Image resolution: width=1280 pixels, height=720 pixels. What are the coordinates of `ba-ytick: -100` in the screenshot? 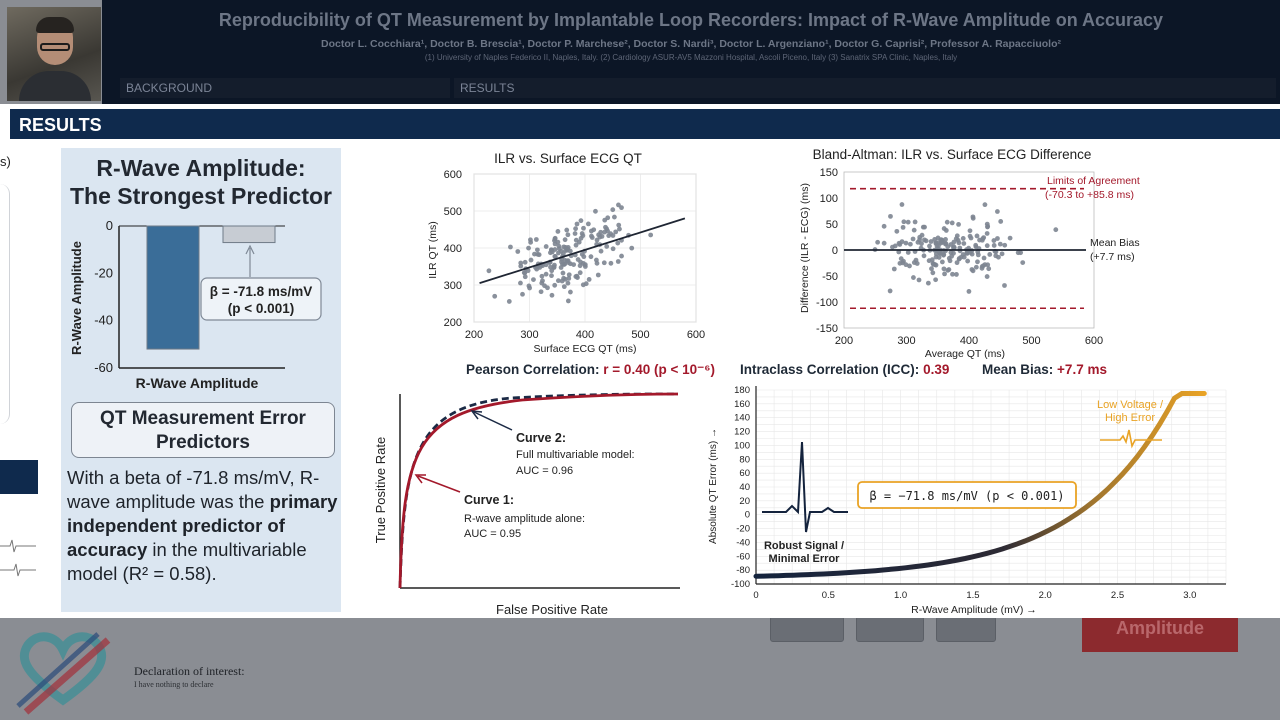 It's located at (827, 303).